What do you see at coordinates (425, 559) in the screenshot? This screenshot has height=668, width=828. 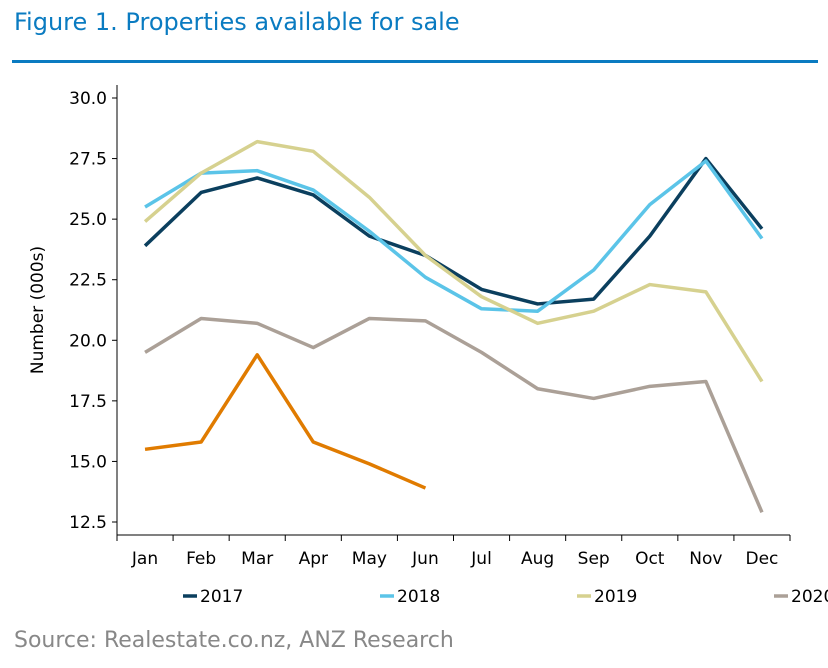 I see `x-tick-label: Jun` at bounding box center [425, 559].